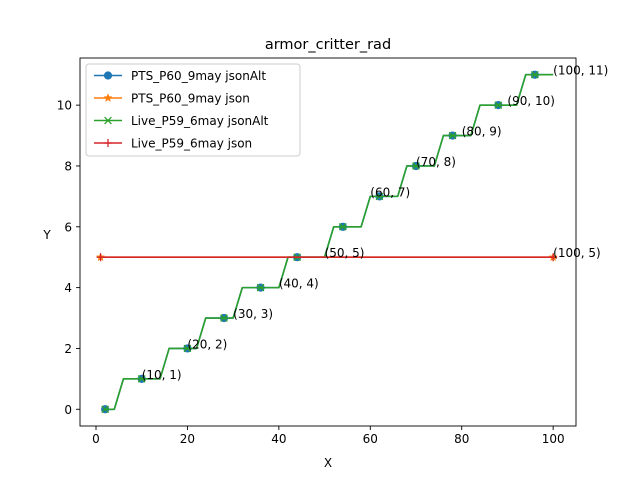  I want to click on legend-label: PTS_P60_9may jsonAlt, so click(198, 76).